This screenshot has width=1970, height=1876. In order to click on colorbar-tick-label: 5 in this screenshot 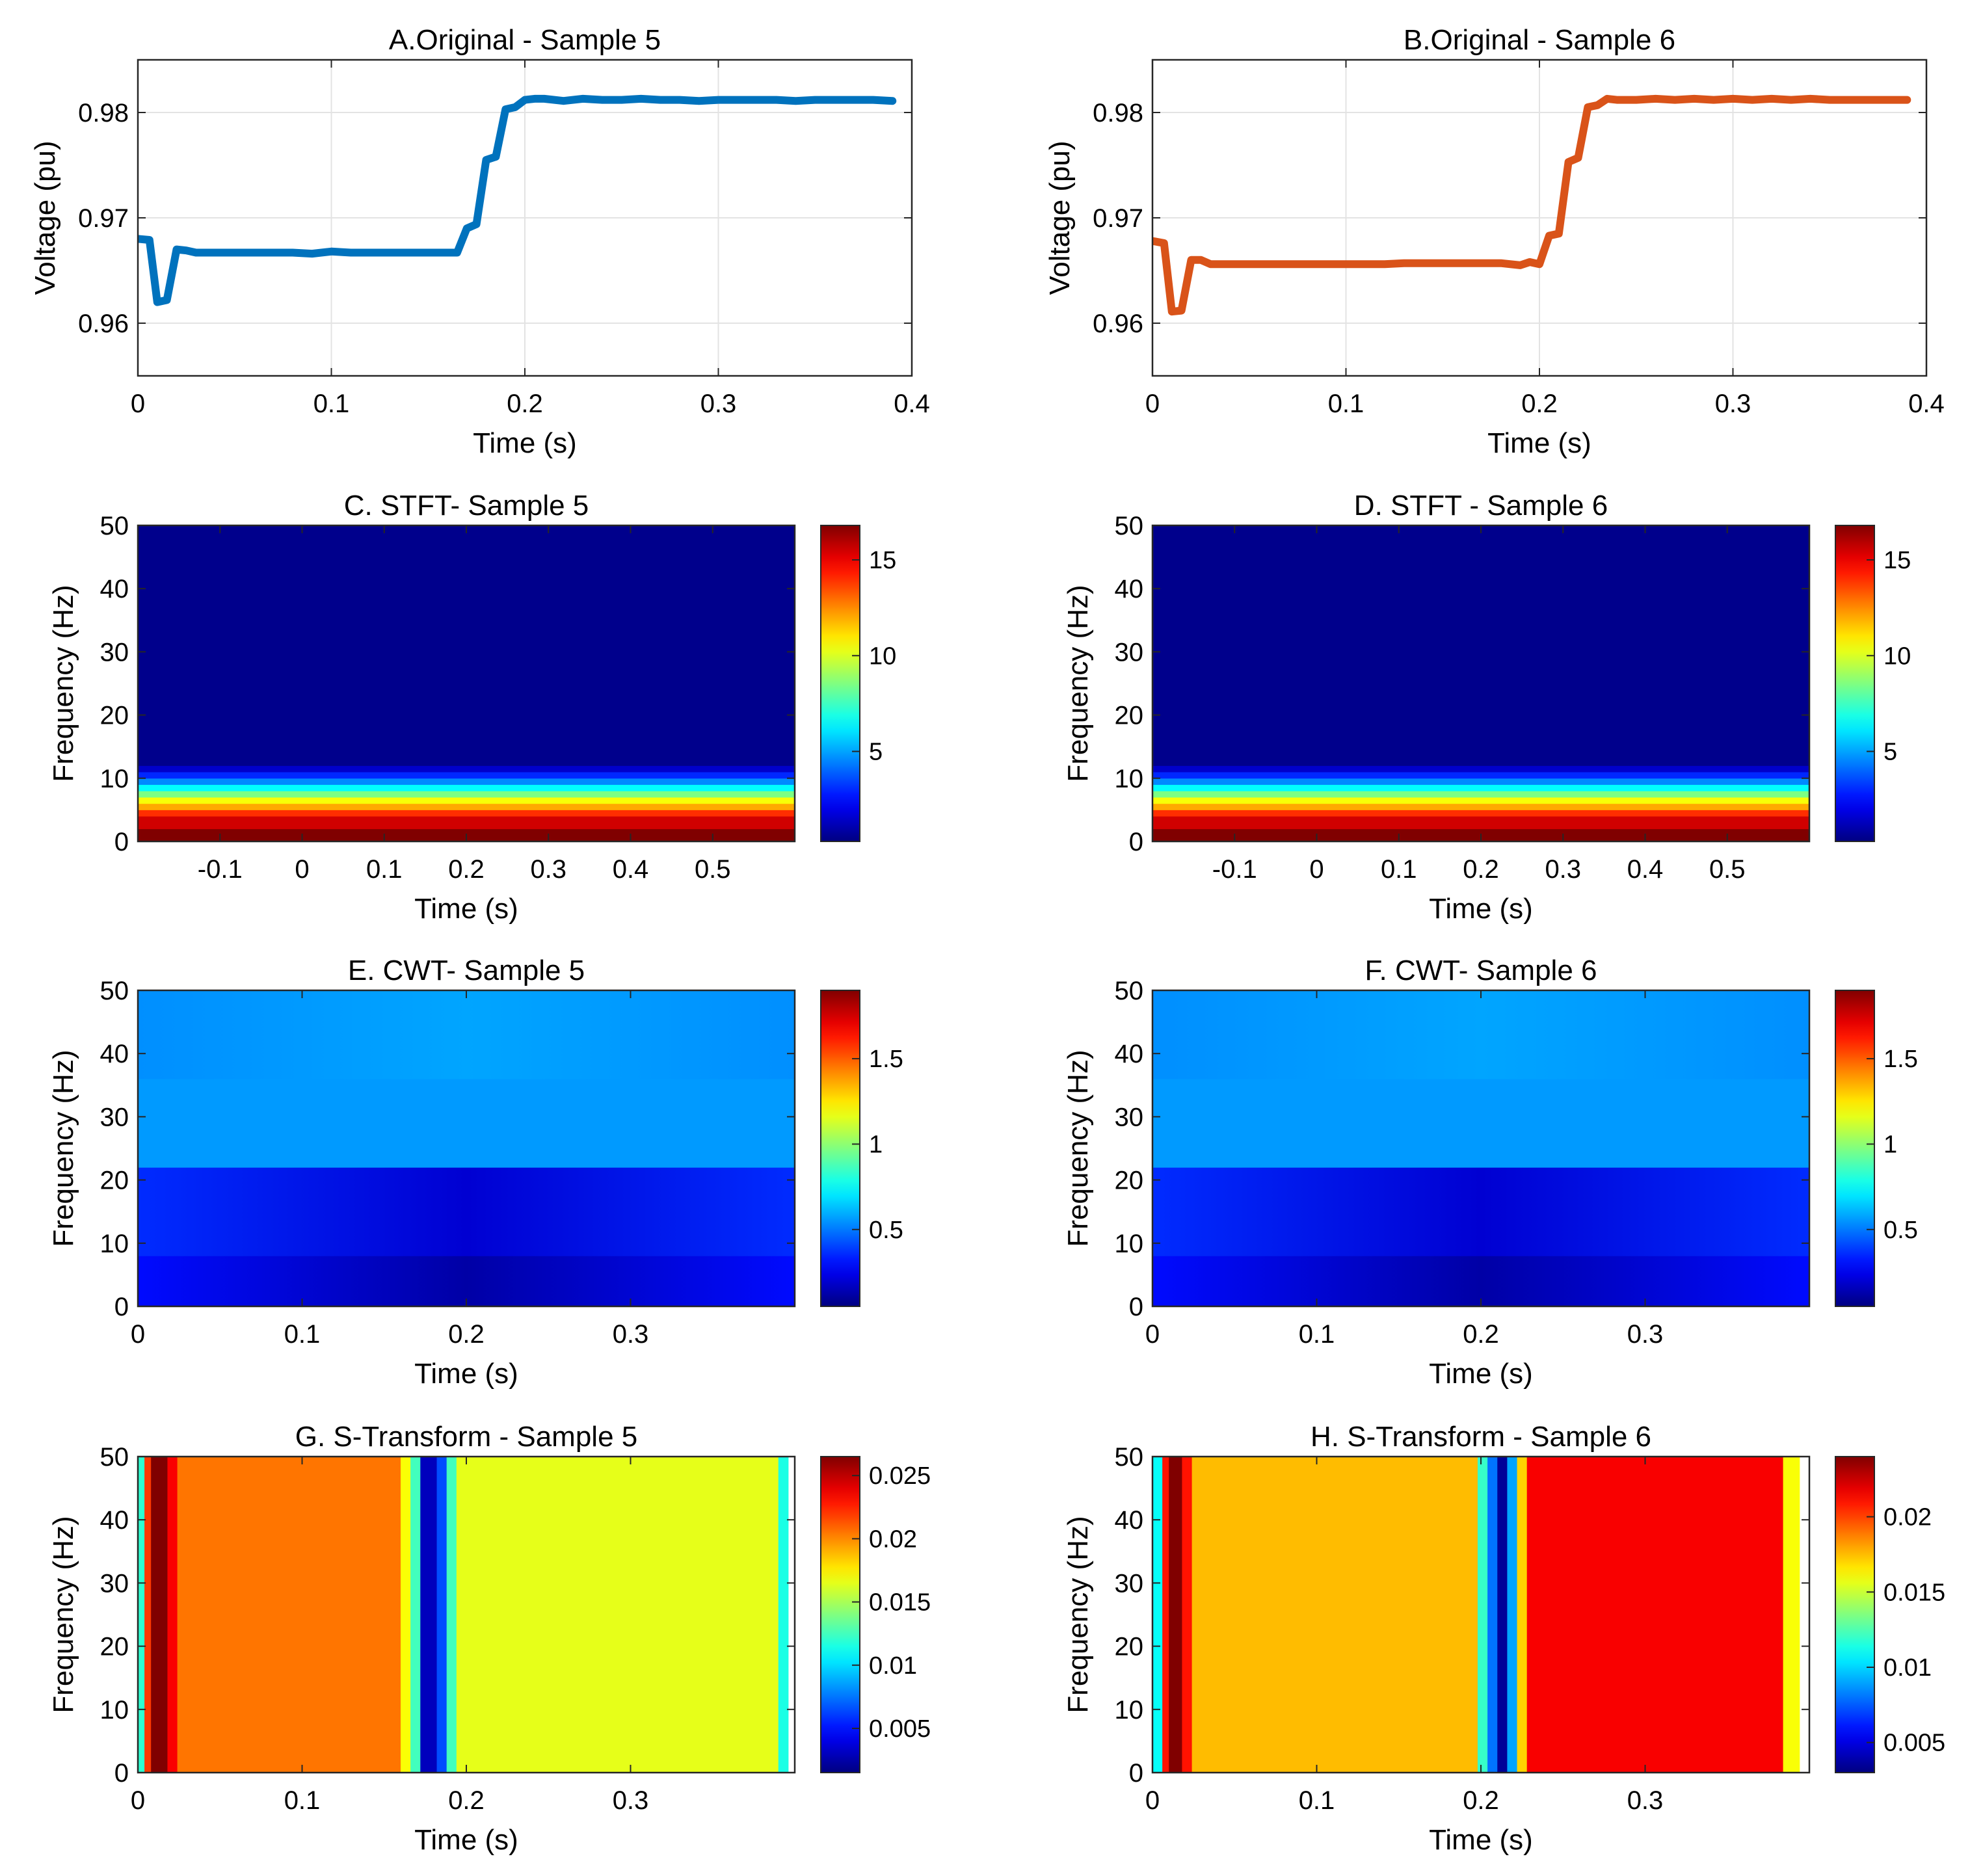, I will do `click(876, 753)`.